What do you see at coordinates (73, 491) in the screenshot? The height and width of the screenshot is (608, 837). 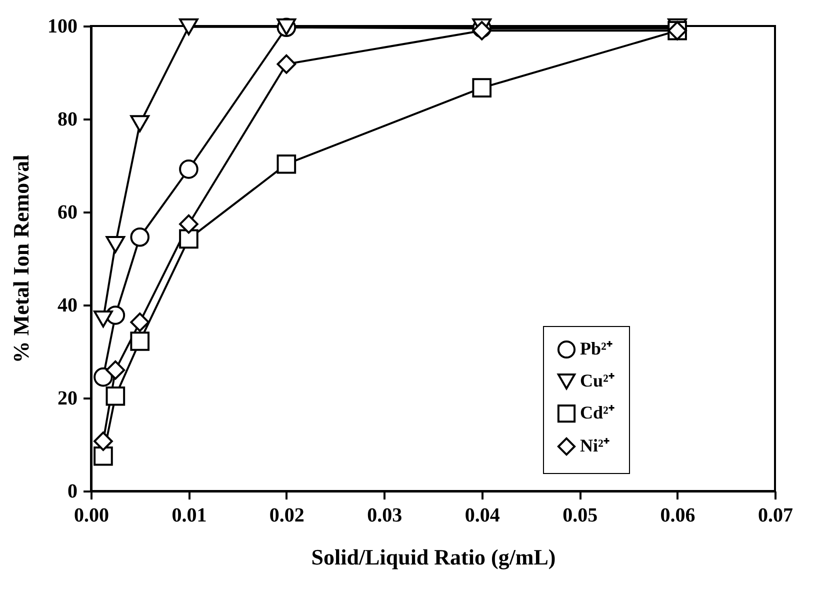 I see `y-tick-label: 0` at bounding box center [73, 491].